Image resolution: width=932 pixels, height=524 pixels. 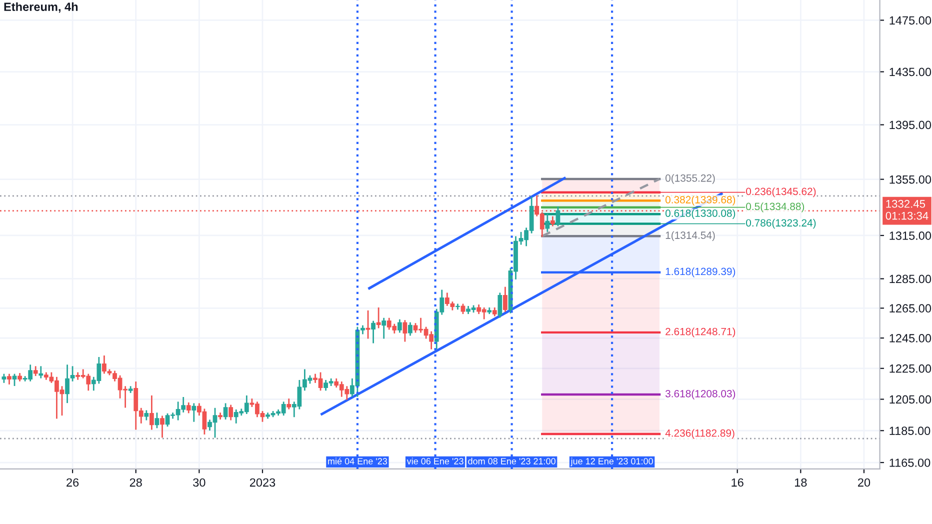 I want to click on x-tick-label: 20, so click(x=864, y=482).